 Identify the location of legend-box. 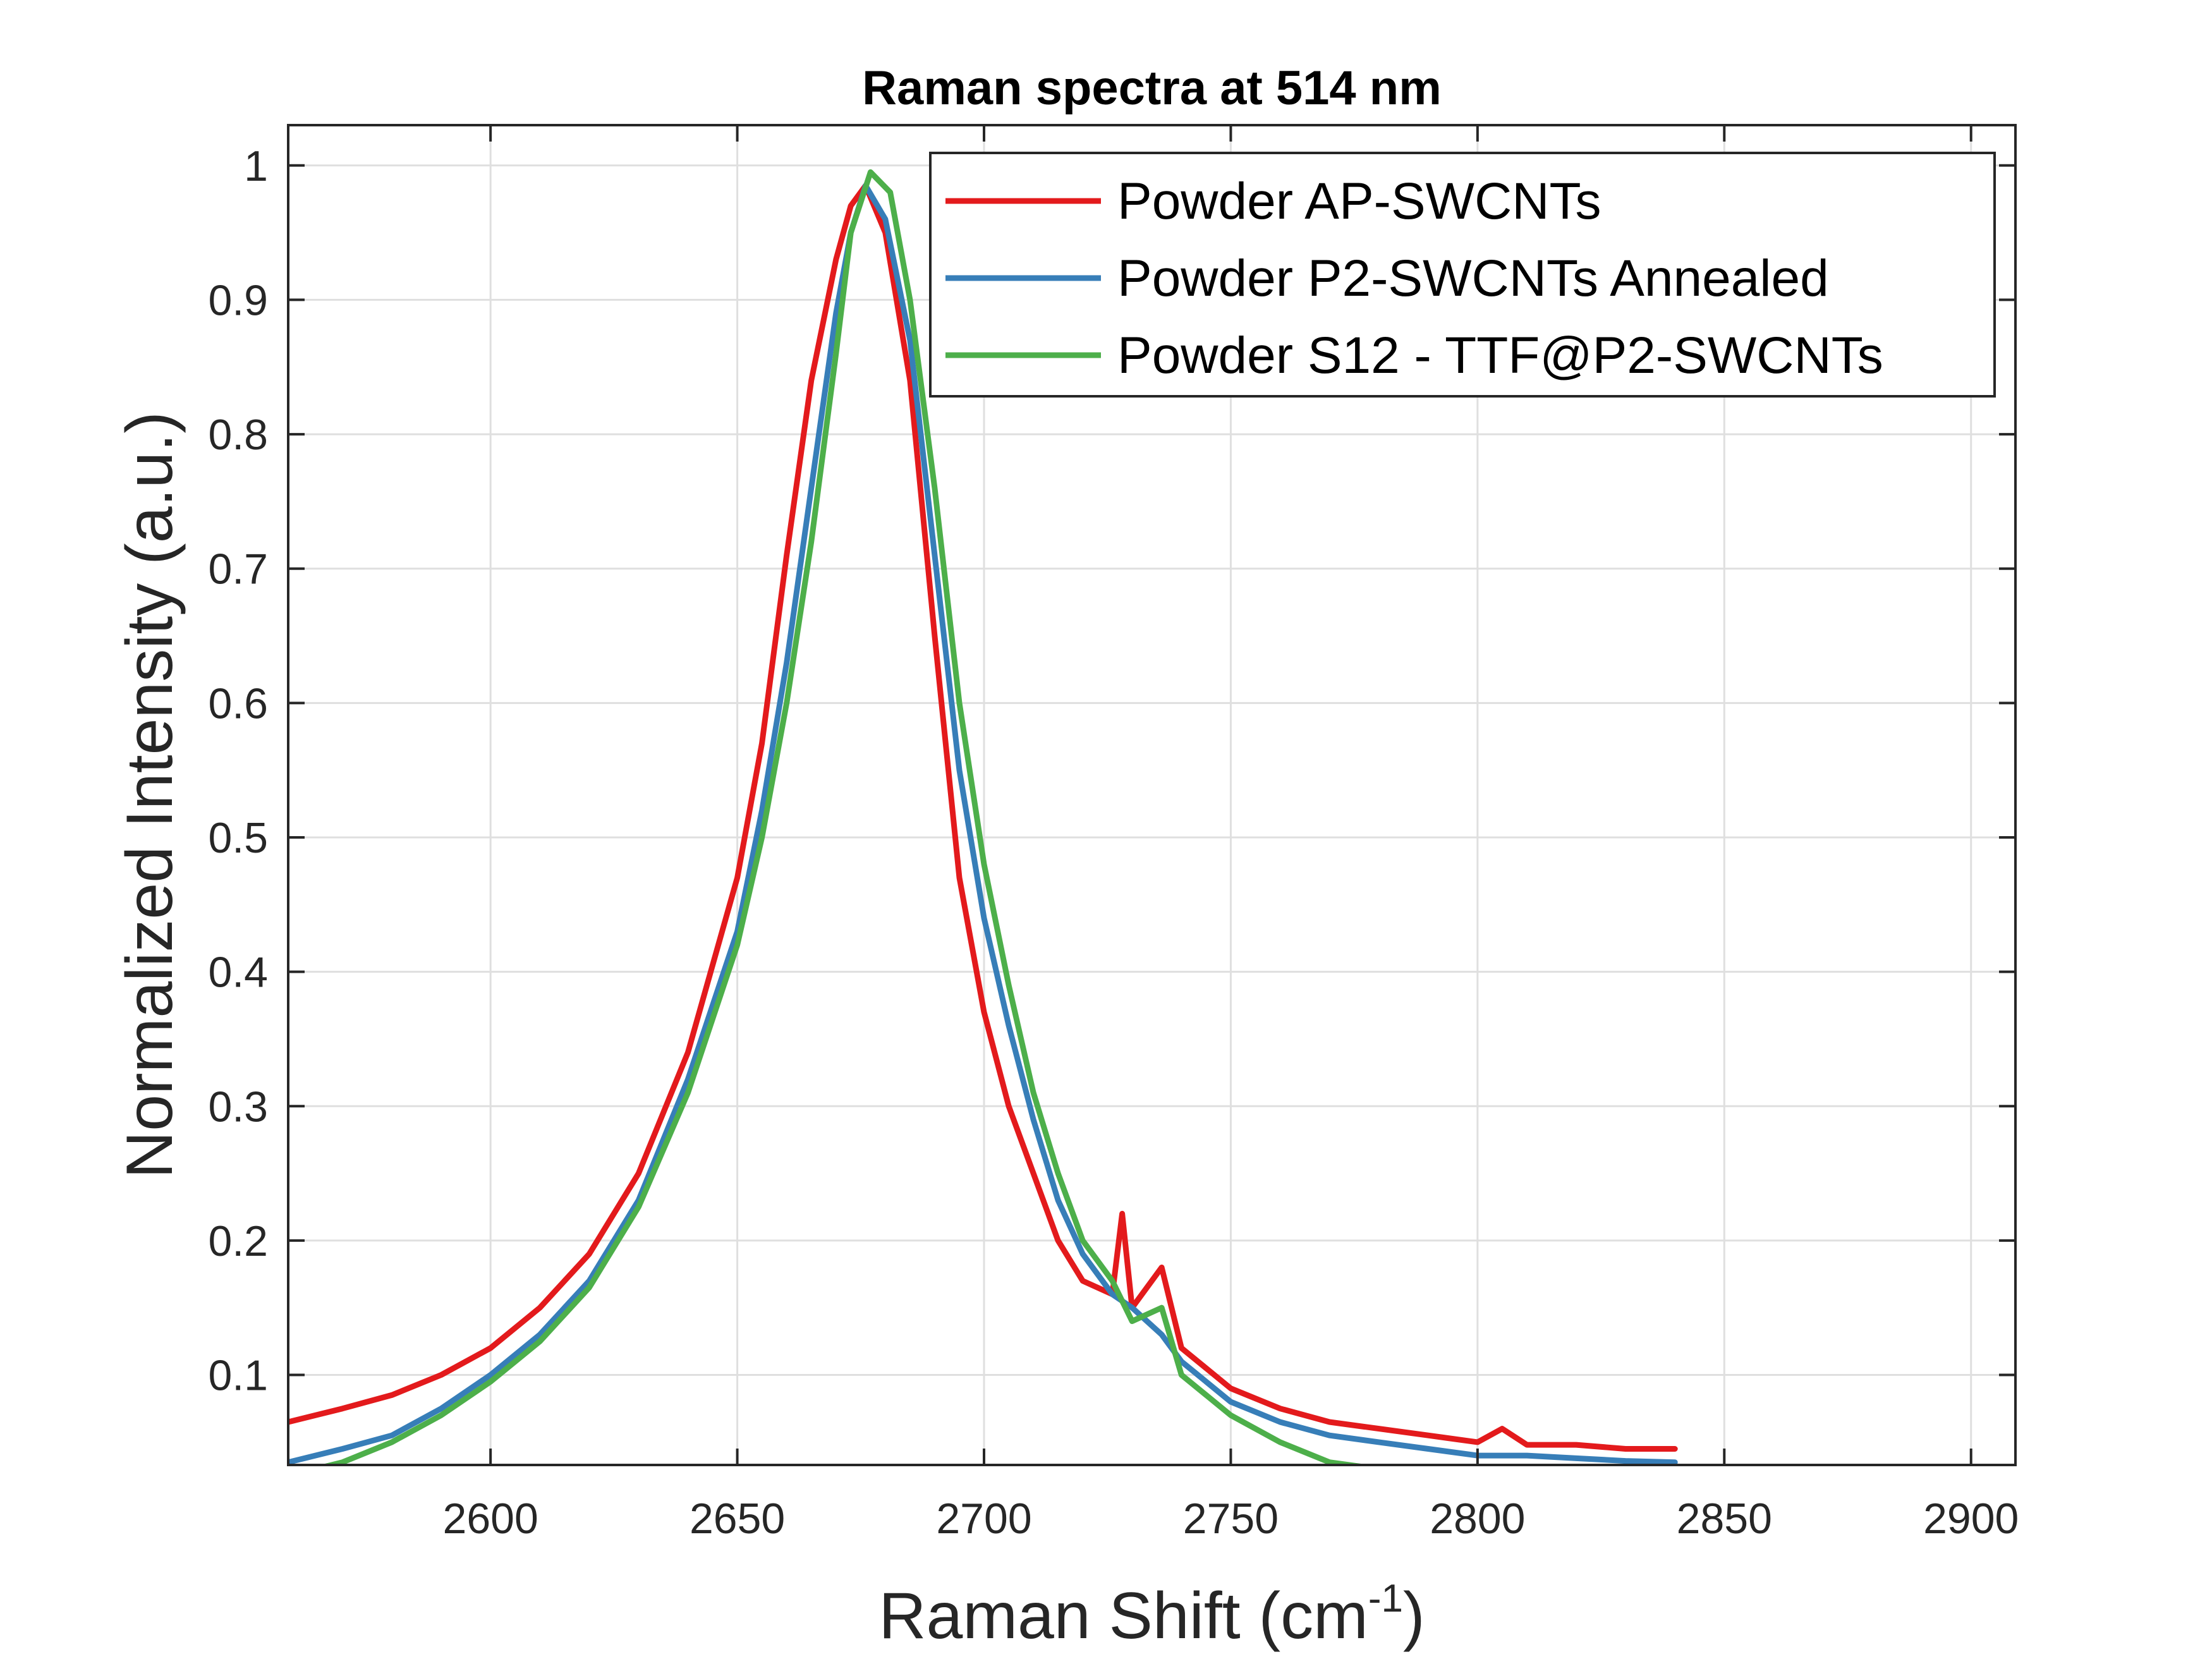
(1462, 275).